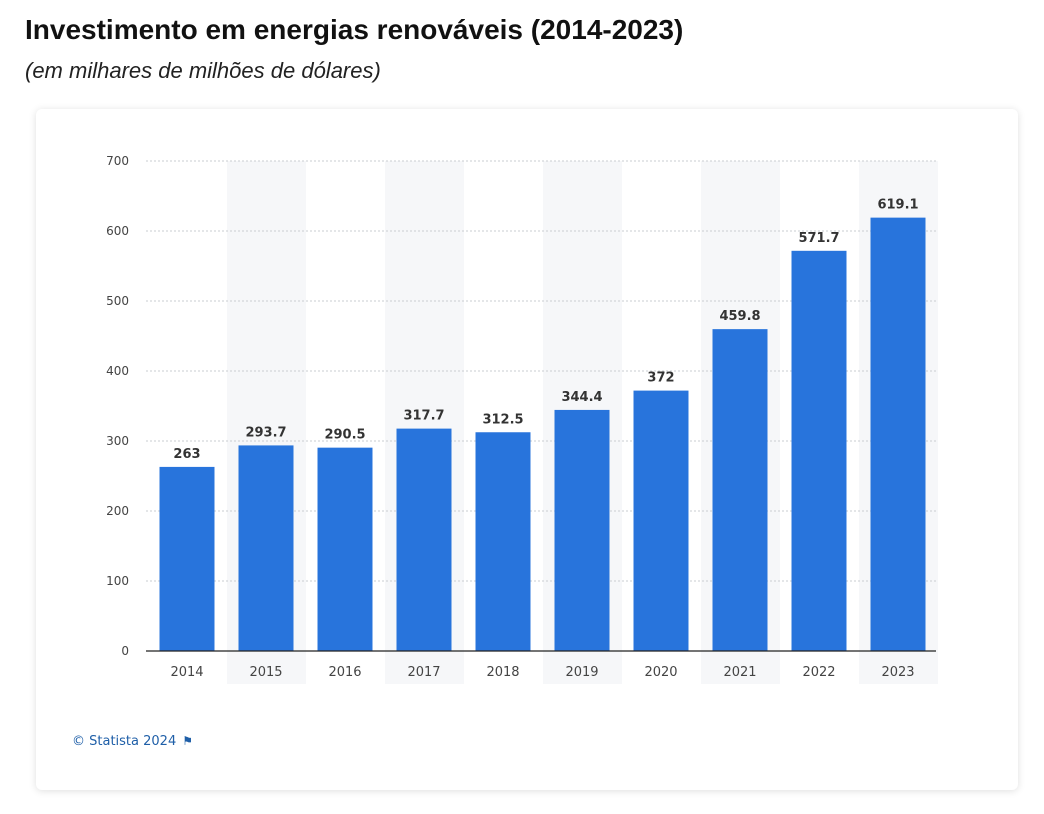 This screenshot has height=814, width=1044. Describe the element at coordinates (344, 672) in the screenshot. I see `x-tick-label: 2016` at that location.